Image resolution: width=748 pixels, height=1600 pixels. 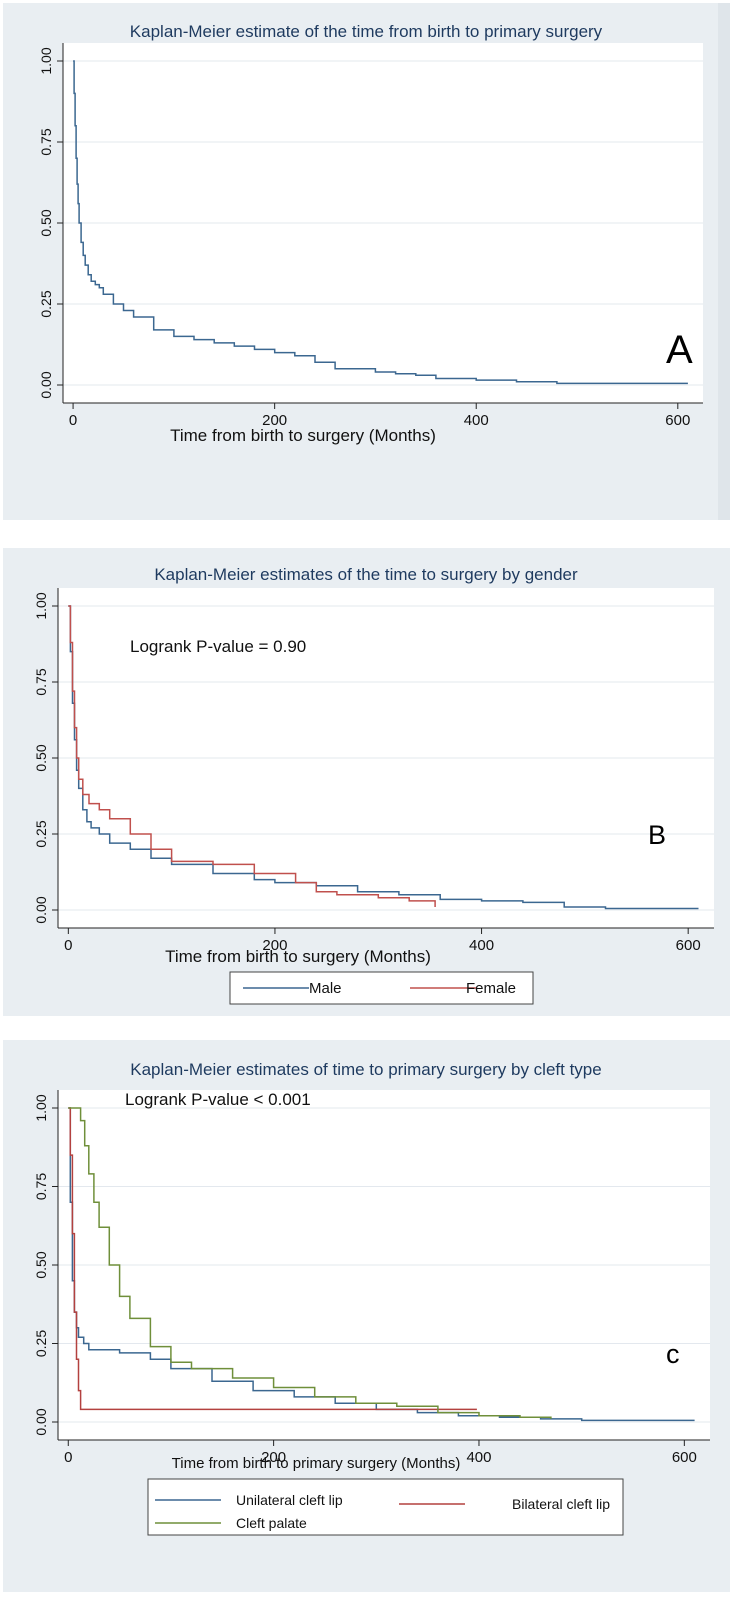 What do you see at coordinates (385, 1507) in the screenshot?
I see `legend-box` at bounding box center [385, 1507].